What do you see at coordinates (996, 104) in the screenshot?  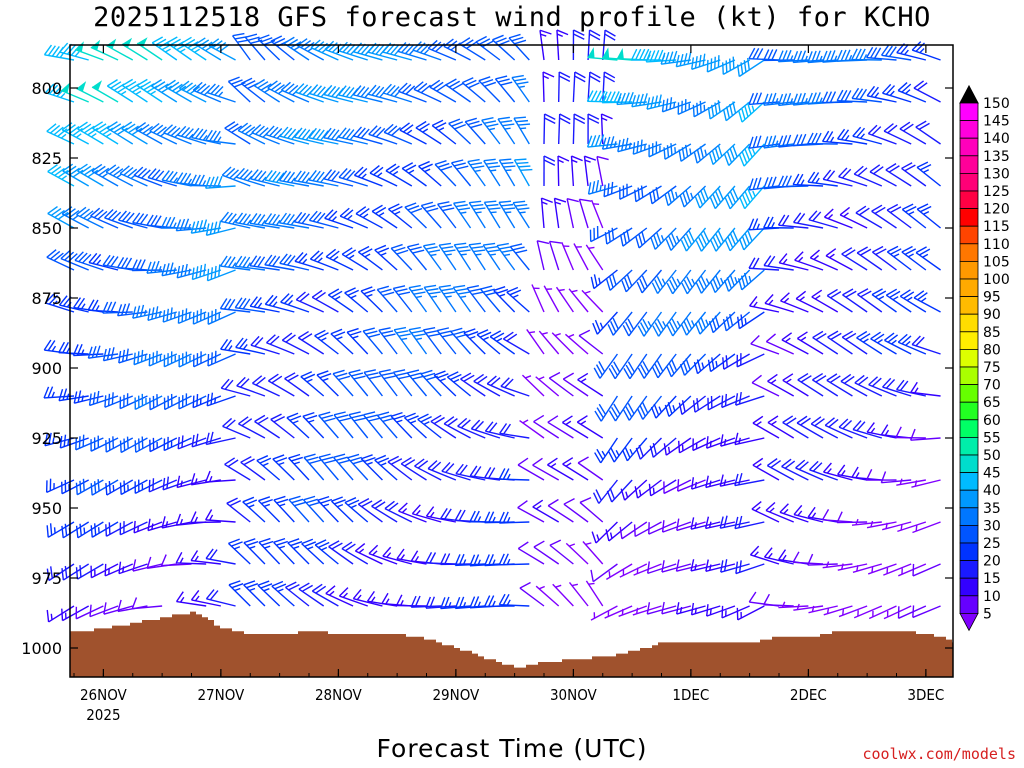 I see `colorbar-label: 150` at bounding box center [996, 104].